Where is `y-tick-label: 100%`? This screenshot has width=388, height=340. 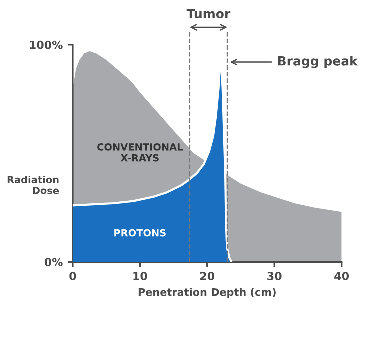
y-tick-label: 100% is located at coordinates (46, 45).